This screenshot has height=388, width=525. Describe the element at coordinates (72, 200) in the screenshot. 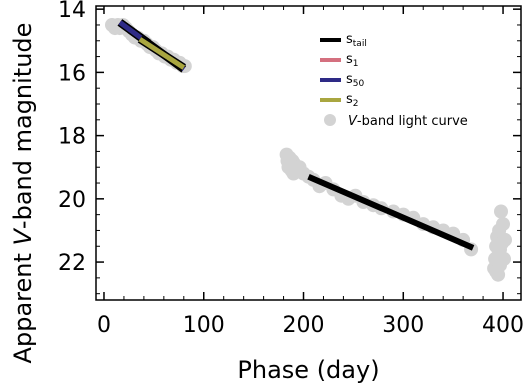

I see `y-tick-label: 20` at that location.